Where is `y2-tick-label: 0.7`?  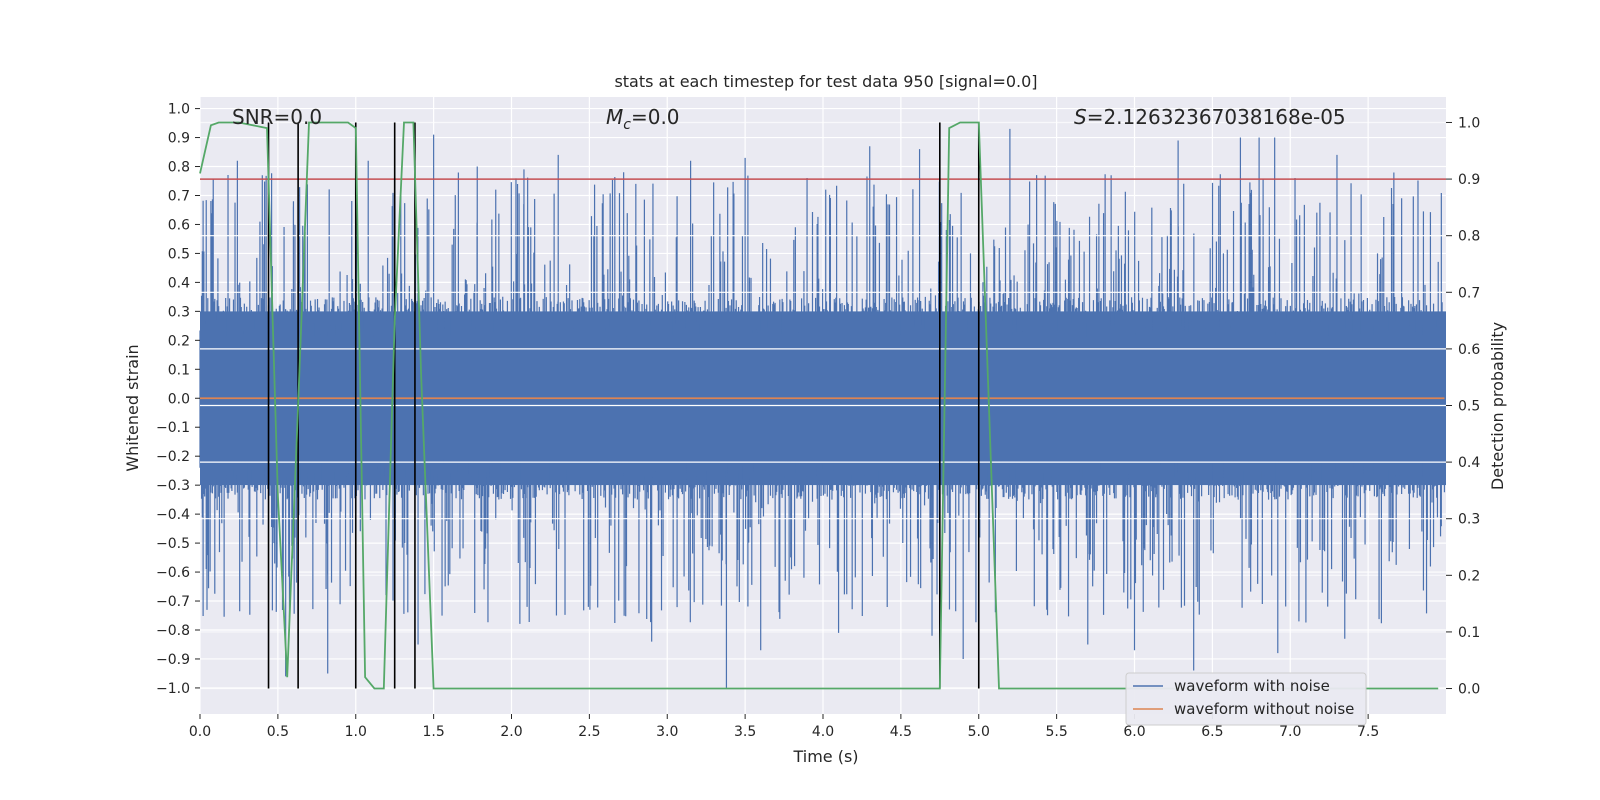 y2-tick-label: 0.7 is located at coordinates (1469, 293).